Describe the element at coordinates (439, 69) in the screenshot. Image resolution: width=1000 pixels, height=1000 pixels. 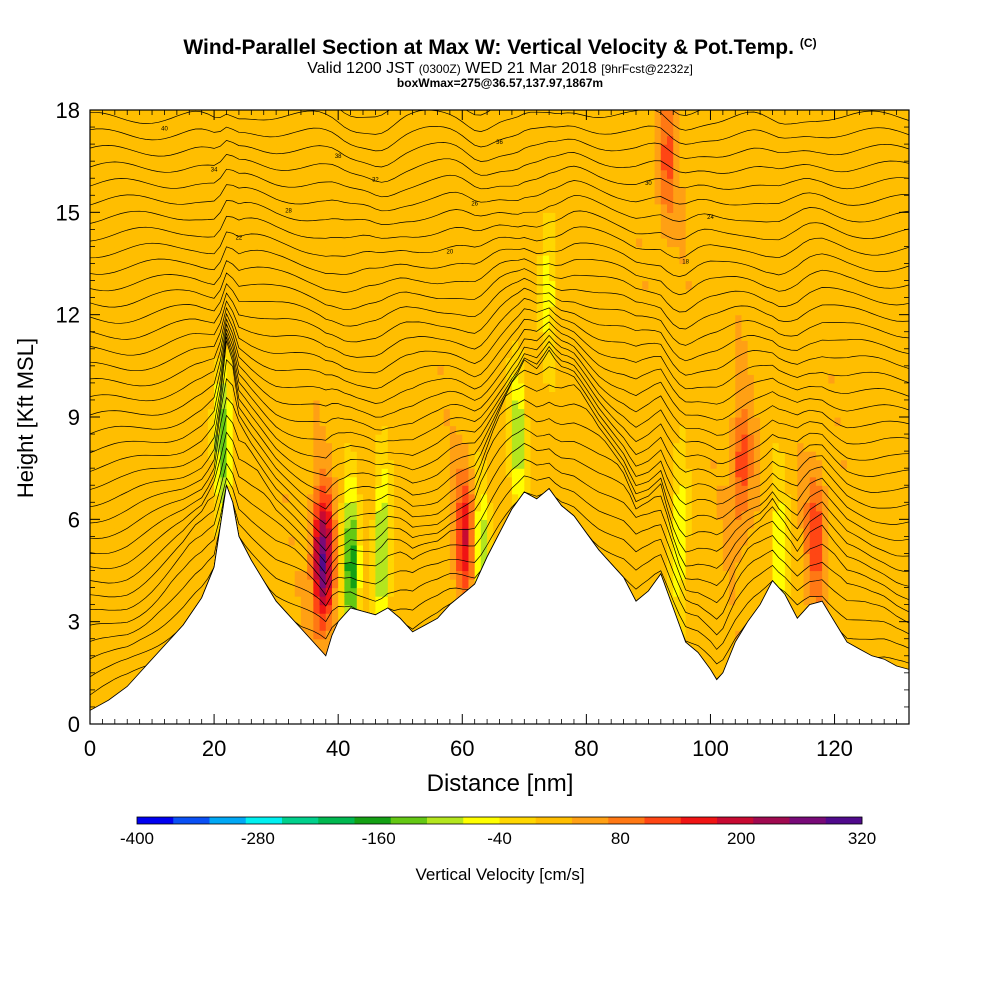
I see `subtitle-utc: (0300Z)` at that location.